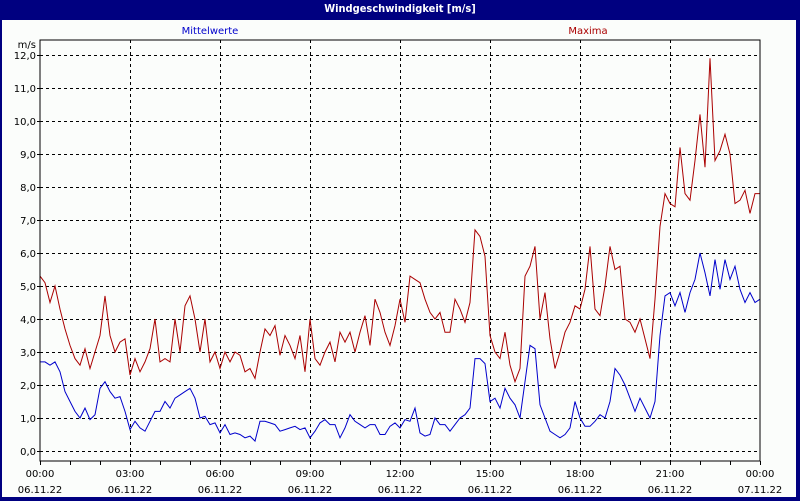  I want to click on y-tick-label: 6,0, so click(28, 254).